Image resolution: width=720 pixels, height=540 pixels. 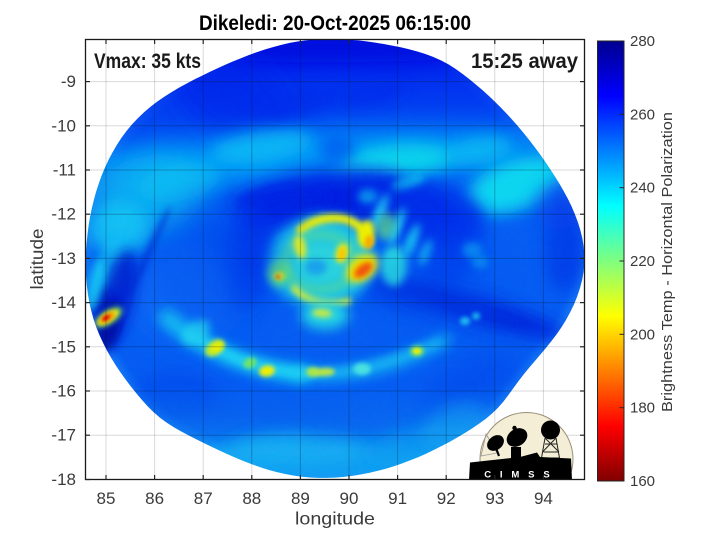 I want to click on svg-text: 220, so click(x=642, y=261).